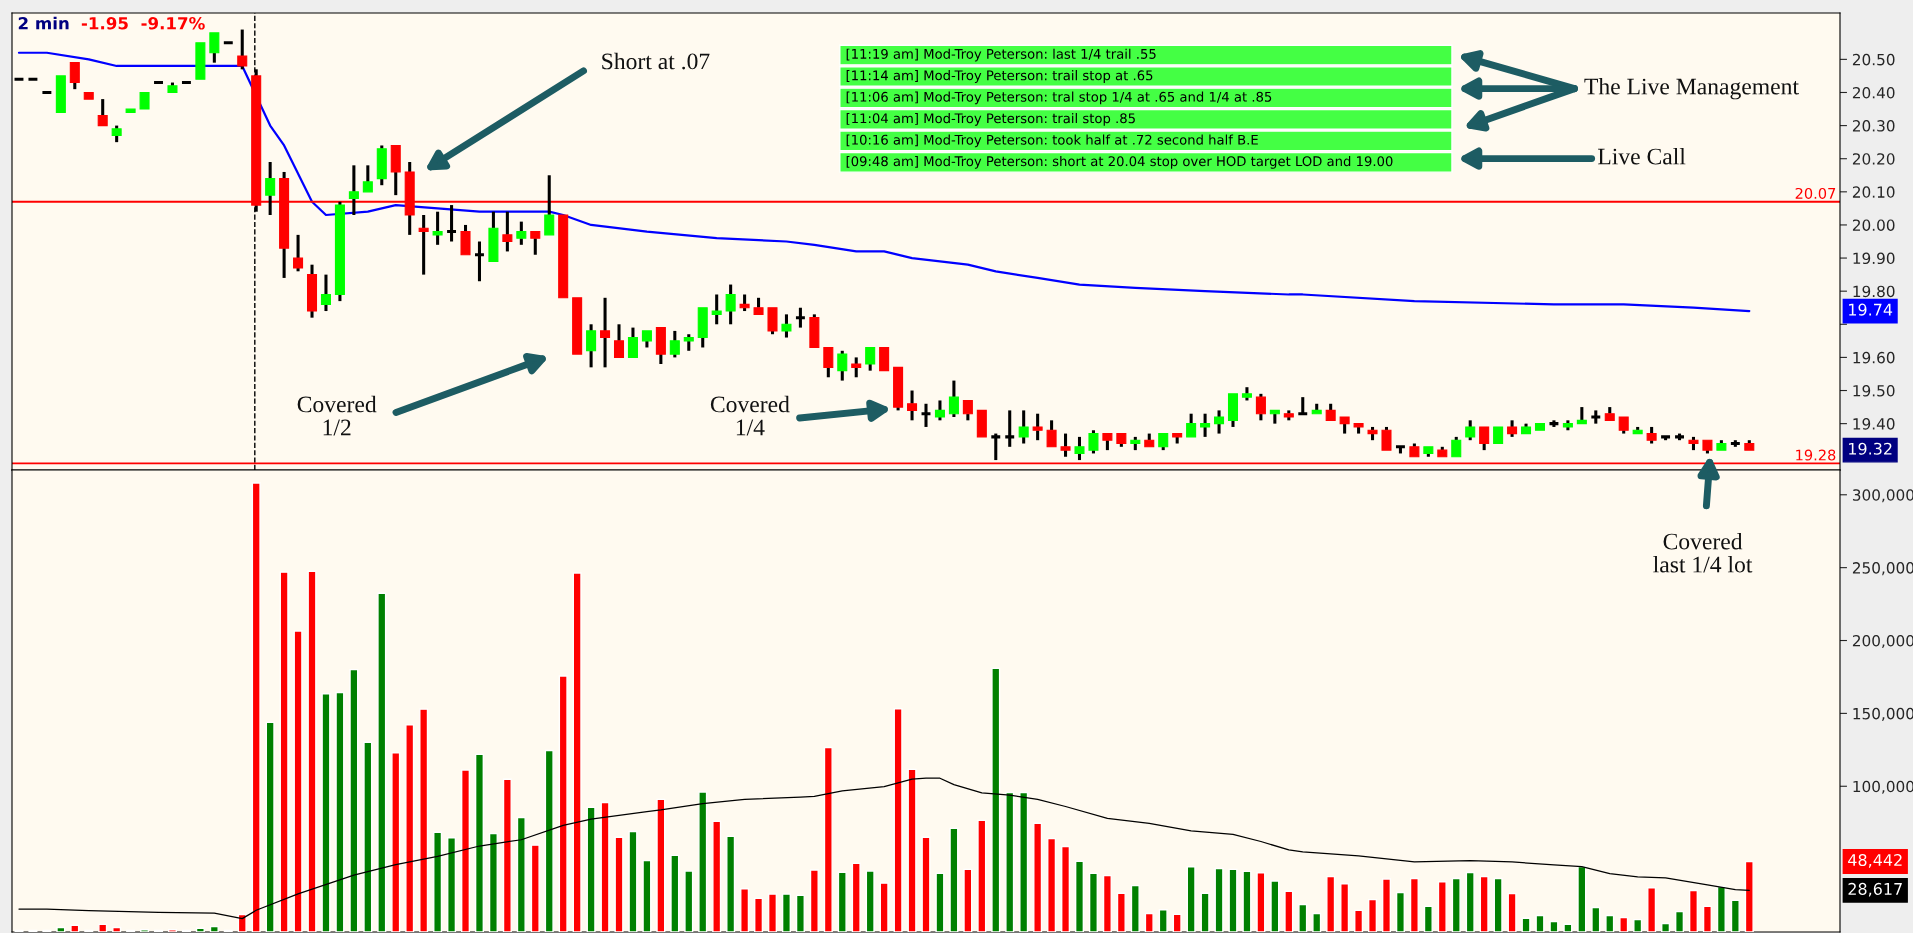 Image resolution: width=1913 pixels, height=933 pixels. Describe the element at coordinates (1883, 714) in the screenshot. I see `y-tick-label: 150,000` at that location.